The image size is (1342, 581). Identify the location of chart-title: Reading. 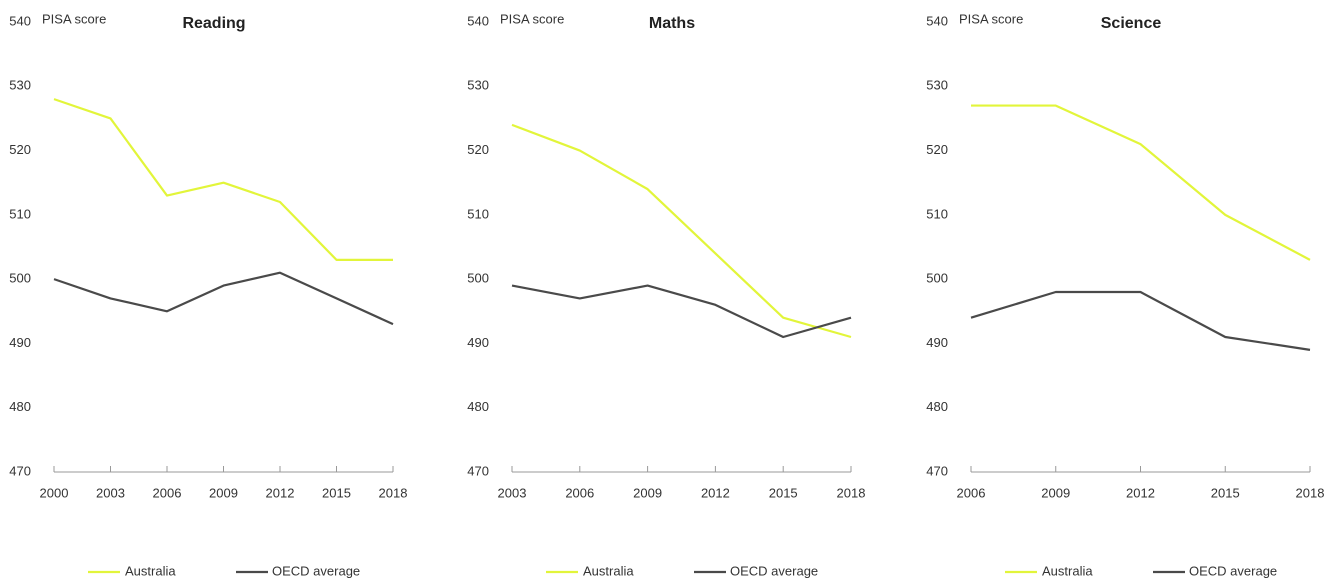
(213, 23).